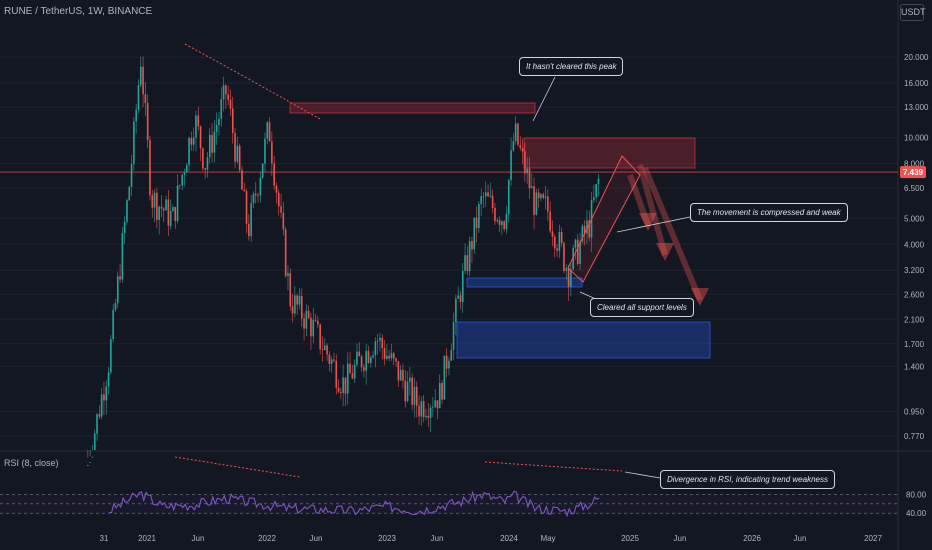  I want to click on price-tick-label-0: 20.000, so click(916, 57).